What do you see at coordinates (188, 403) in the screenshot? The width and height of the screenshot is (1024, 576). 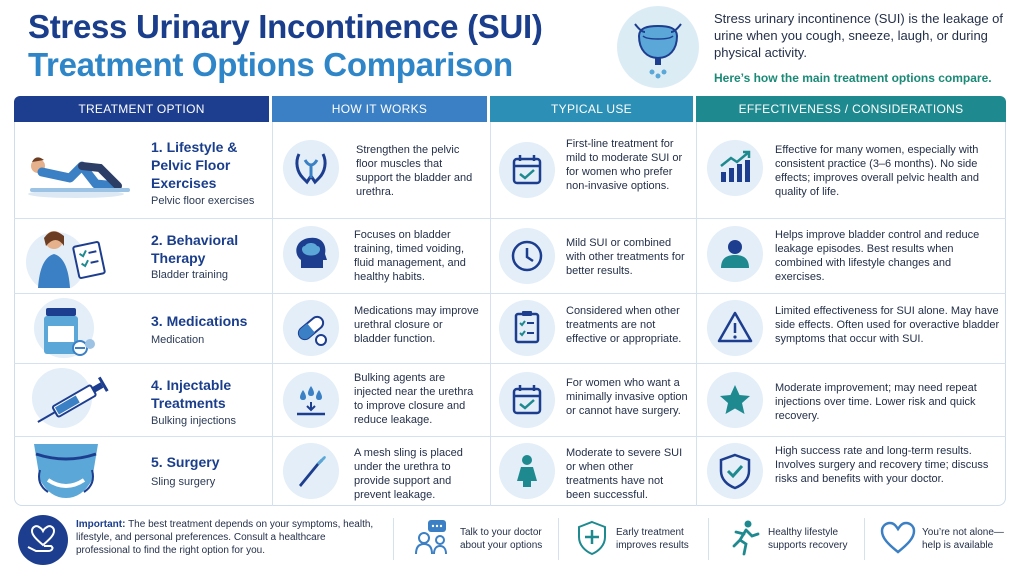 I see `option-name-line: Treatments` at bounding box center [188, 403].